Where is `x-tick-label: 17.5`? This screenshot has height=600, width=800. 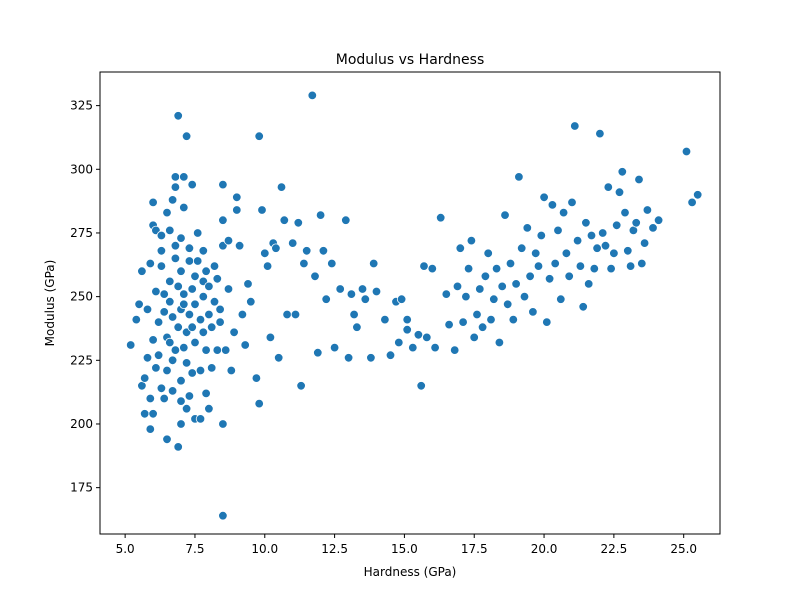 x-tick-label: 17.5 is located at coordinates (474, 549).